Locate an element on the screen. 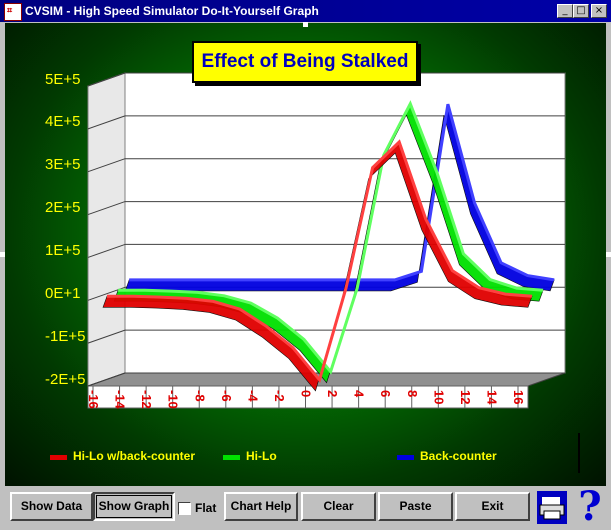  print-icon is located at coordinates (552, 507).